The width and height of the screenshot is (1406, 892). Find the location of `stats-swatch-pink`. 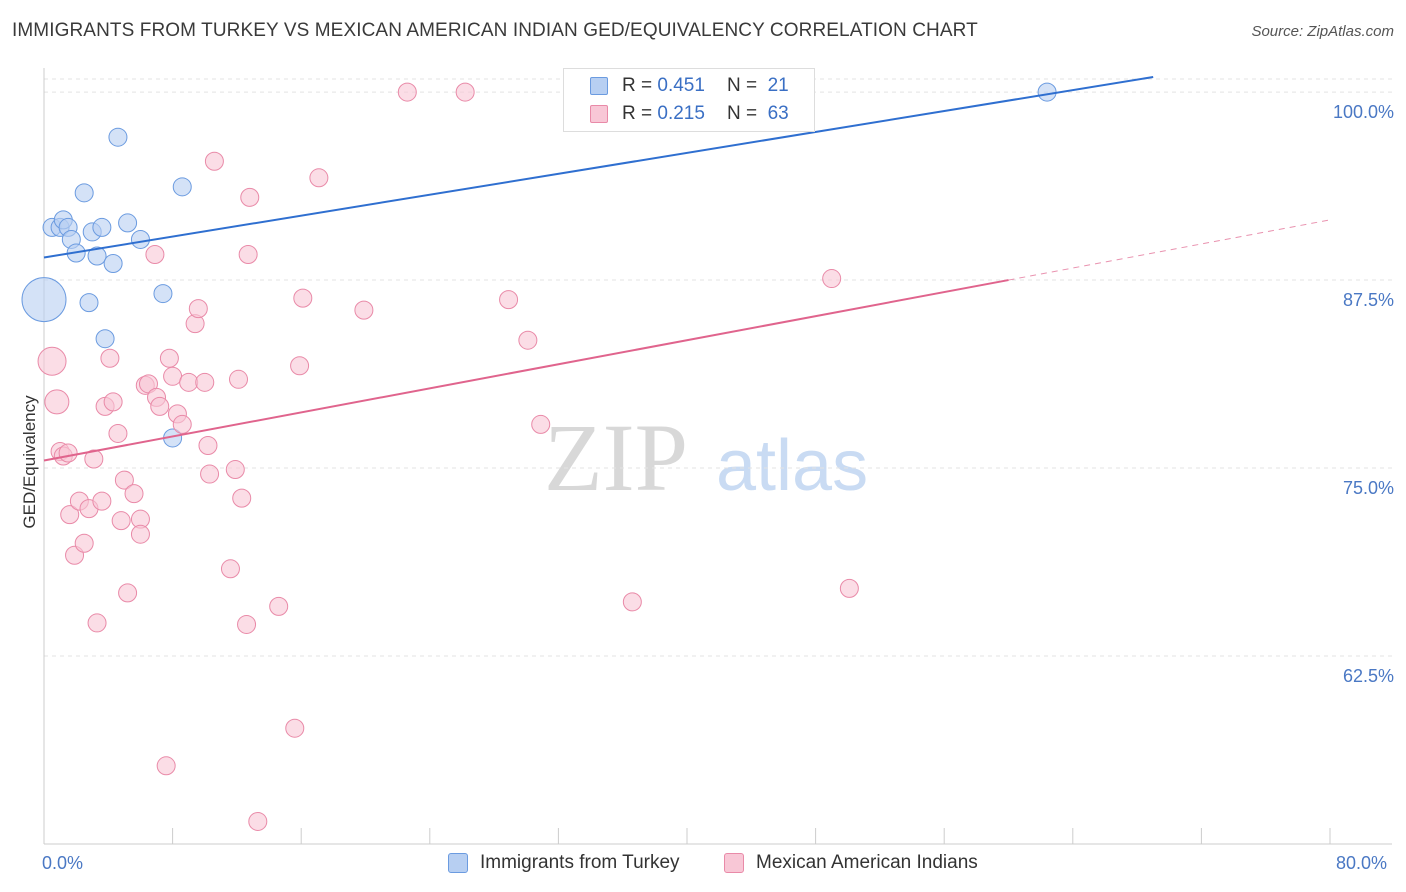

stats-swatch-pink is located at coordinates (599, 114).